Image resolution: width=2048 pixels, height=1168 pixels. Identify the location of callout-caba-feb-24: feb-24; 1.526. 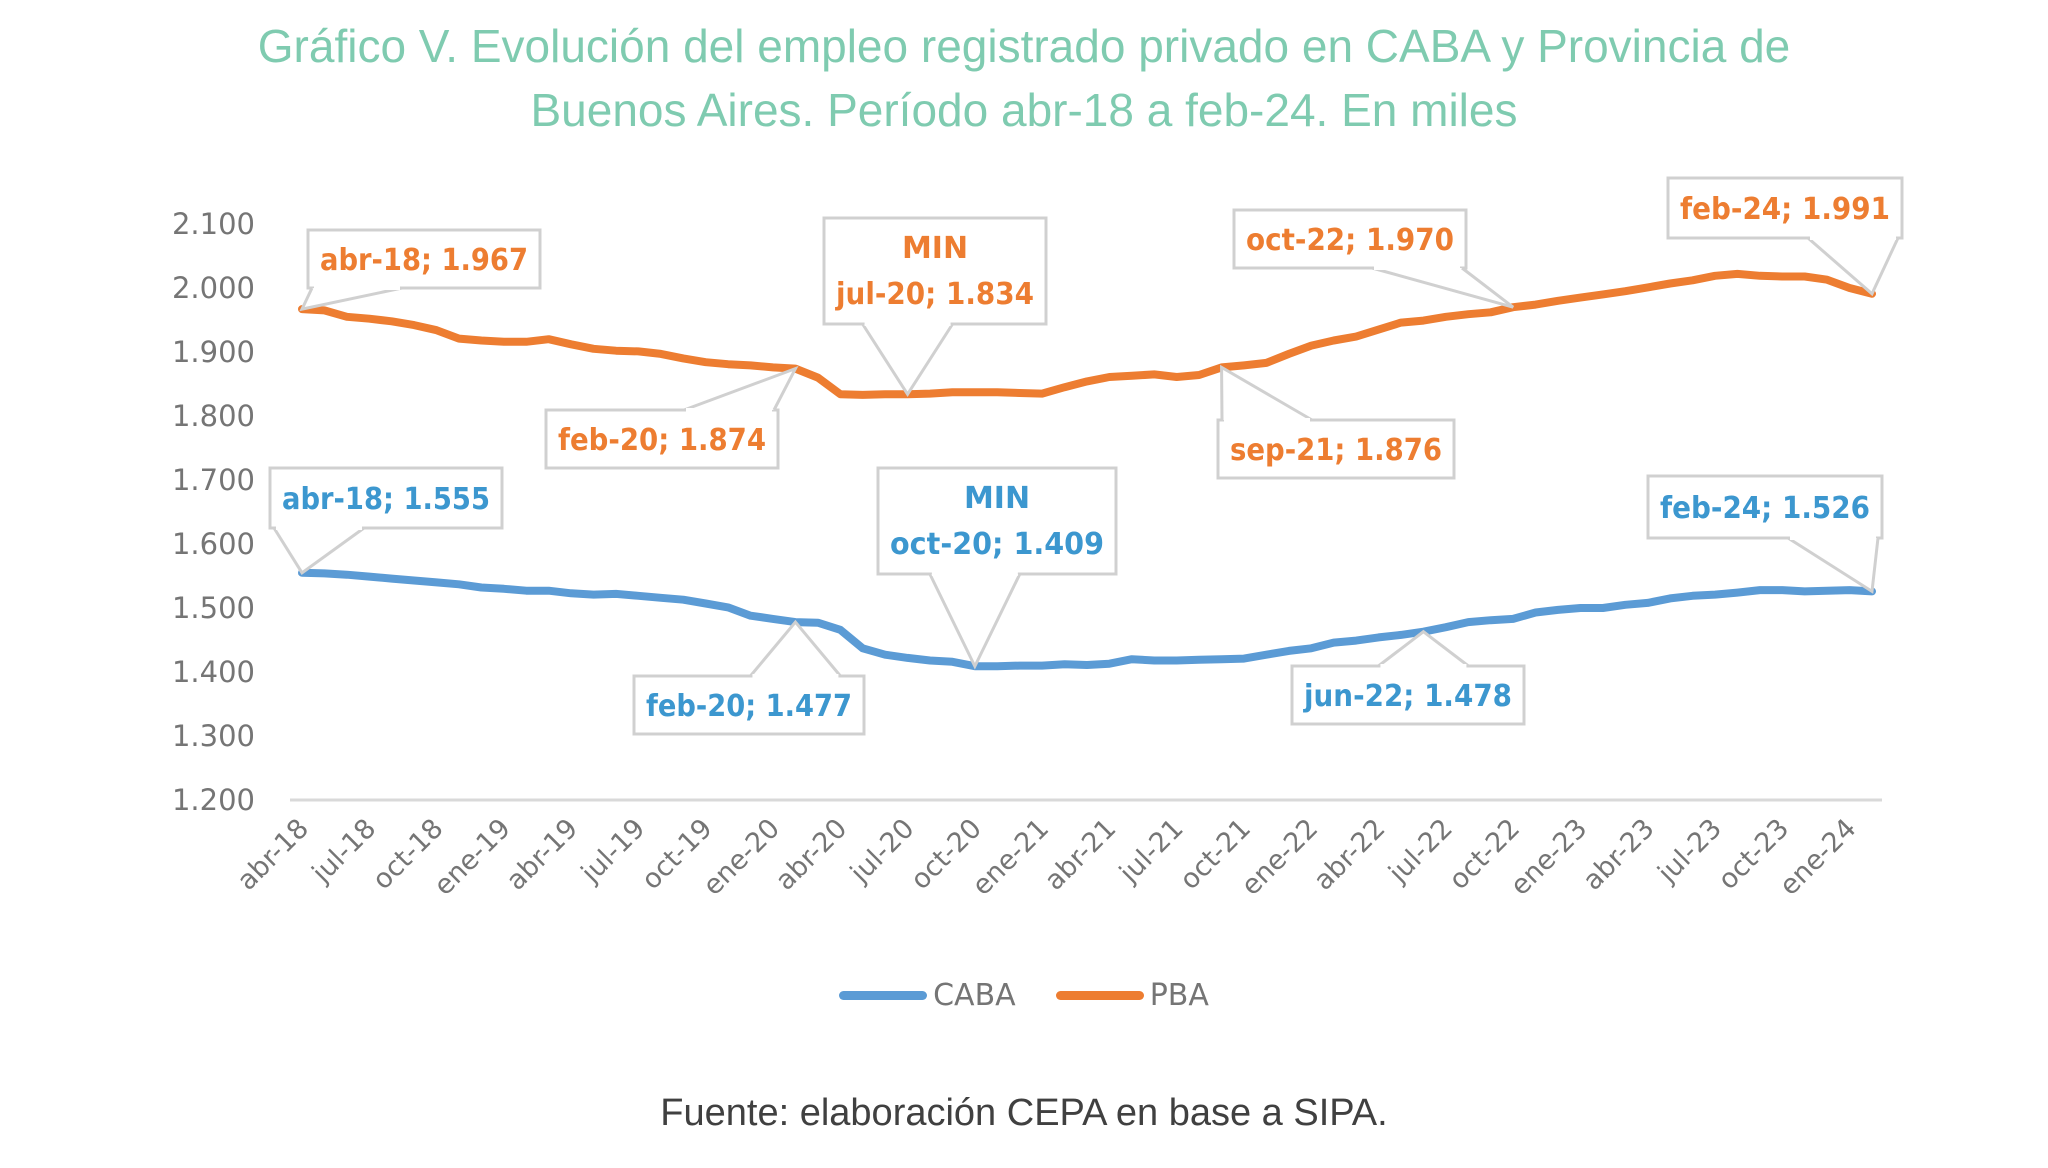
(1765, 534).